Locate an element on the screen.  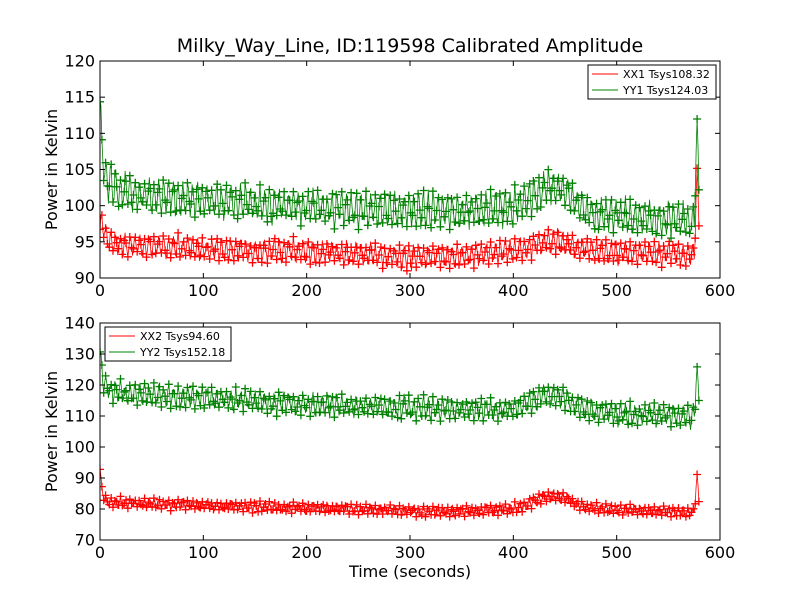
top-panel-legend: XX1 Tsys108.32 YY1 Tsys124.03 is located at coordinates (652, 82).